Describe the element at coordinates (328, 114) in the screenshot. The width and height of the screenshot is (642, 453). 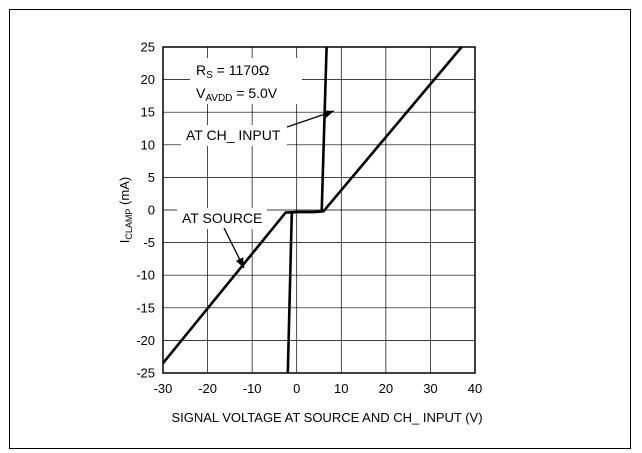
I see `arrow-ch-input-head` at that location.